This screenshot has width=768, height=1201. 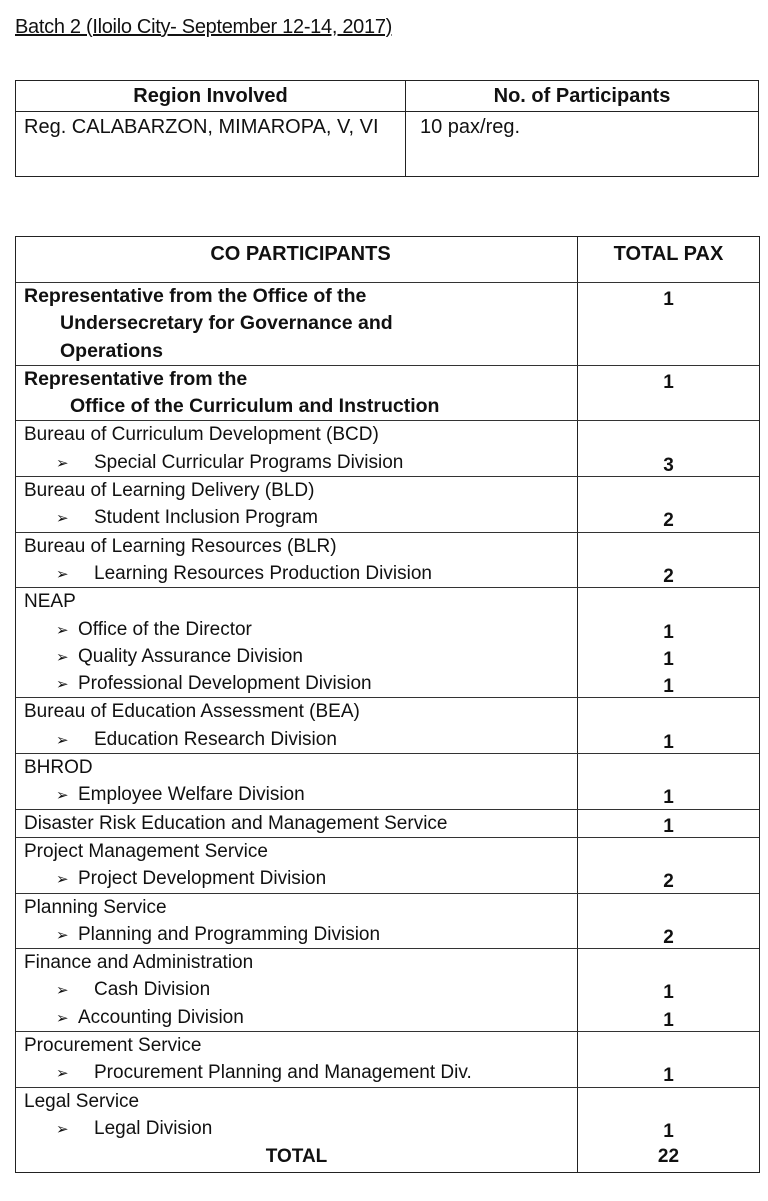 I want to click on unit-heading-bold: Undersecretary for Governance and, so click(x=300, y=323).